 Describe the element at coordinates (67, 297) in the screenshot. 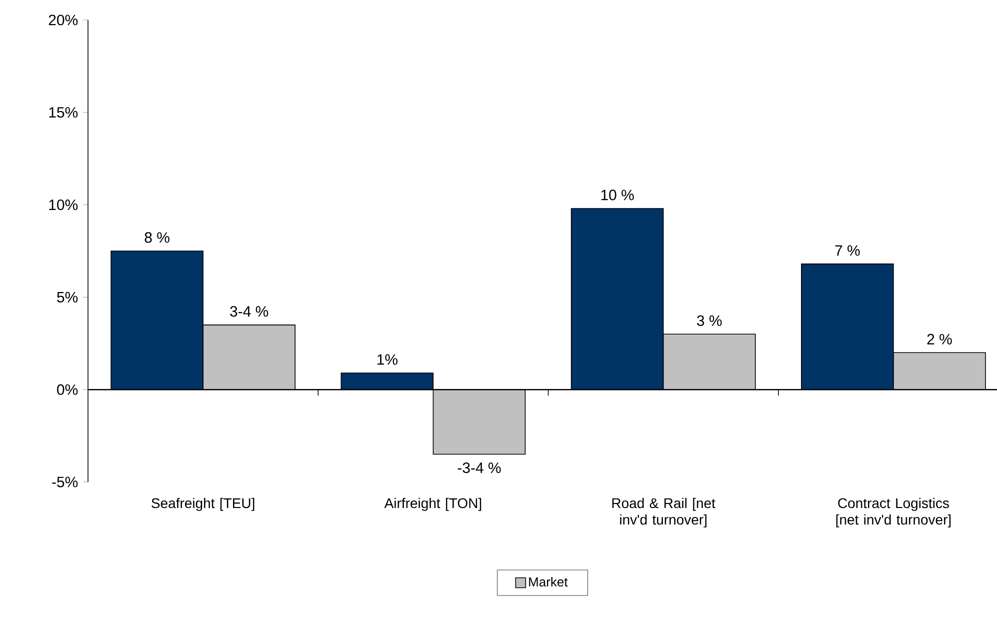

I see `y-tick-label: 5%` at that location.